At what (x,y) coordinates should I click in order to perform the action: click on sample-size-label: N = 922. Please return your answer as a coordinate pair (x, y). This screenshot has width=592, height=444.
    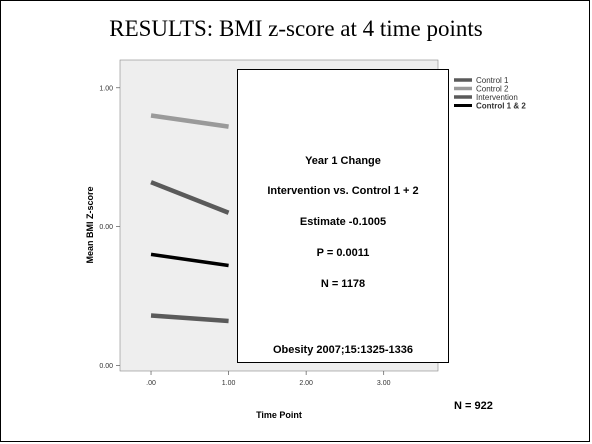
    Looking at the image, I should click on (473, 406).